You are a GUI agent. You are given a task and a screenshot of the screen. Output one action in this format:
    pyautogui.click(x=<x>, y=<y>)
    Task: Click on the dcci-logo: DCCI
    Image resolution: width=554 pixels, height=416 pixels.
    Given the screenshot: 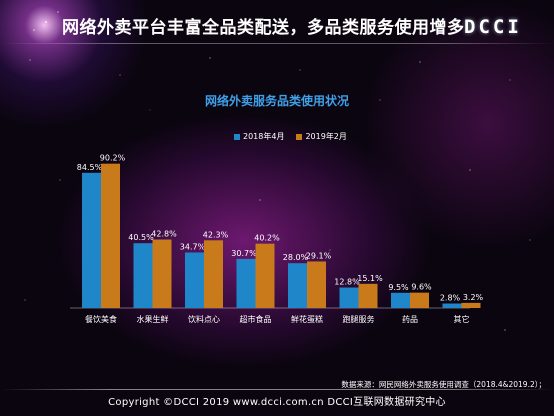 What is the action you would take?
    pyautogui.click(x=493, y=27)
    